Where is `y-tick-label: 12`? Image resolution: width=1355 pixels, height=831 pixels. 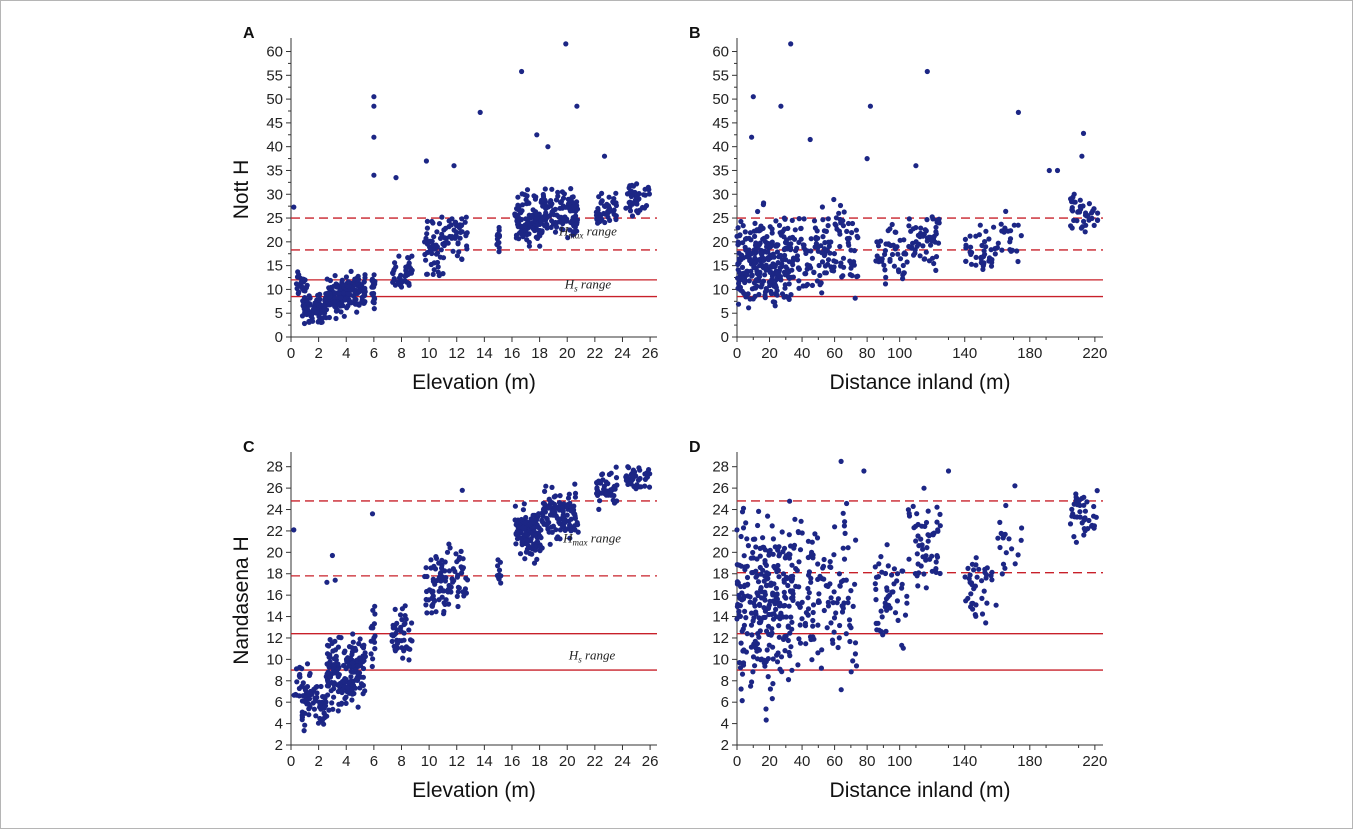
y-tick-label: 12 is located at coordinates (720, 638).